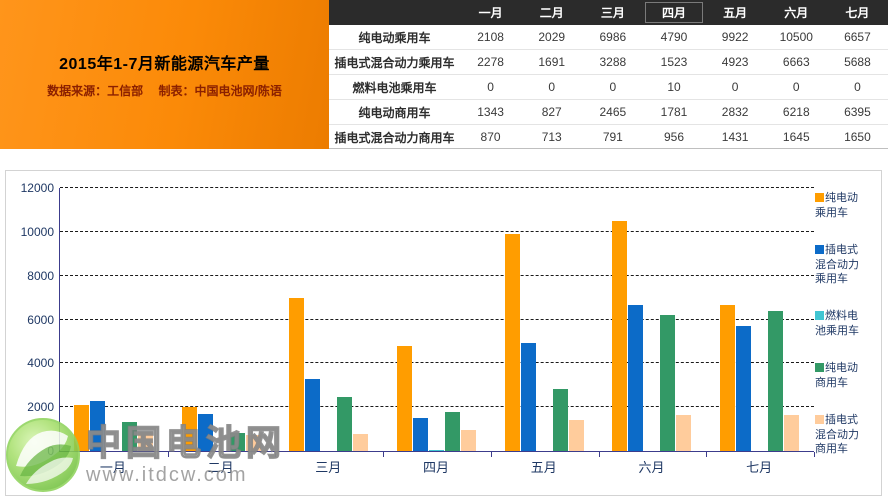  What do you see at coordinates (836, 375) in the screenshot?
I see `legend-item: 纯电动商用车` at bounding box center [836, 375].